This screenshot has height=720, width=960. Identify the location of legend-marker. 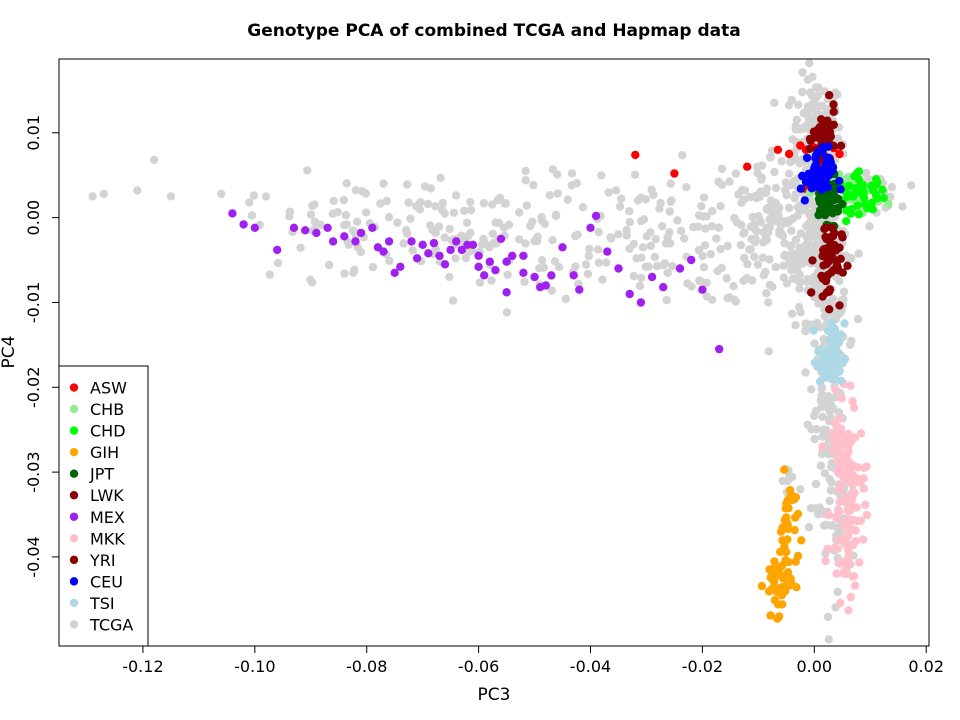
(74, 538).